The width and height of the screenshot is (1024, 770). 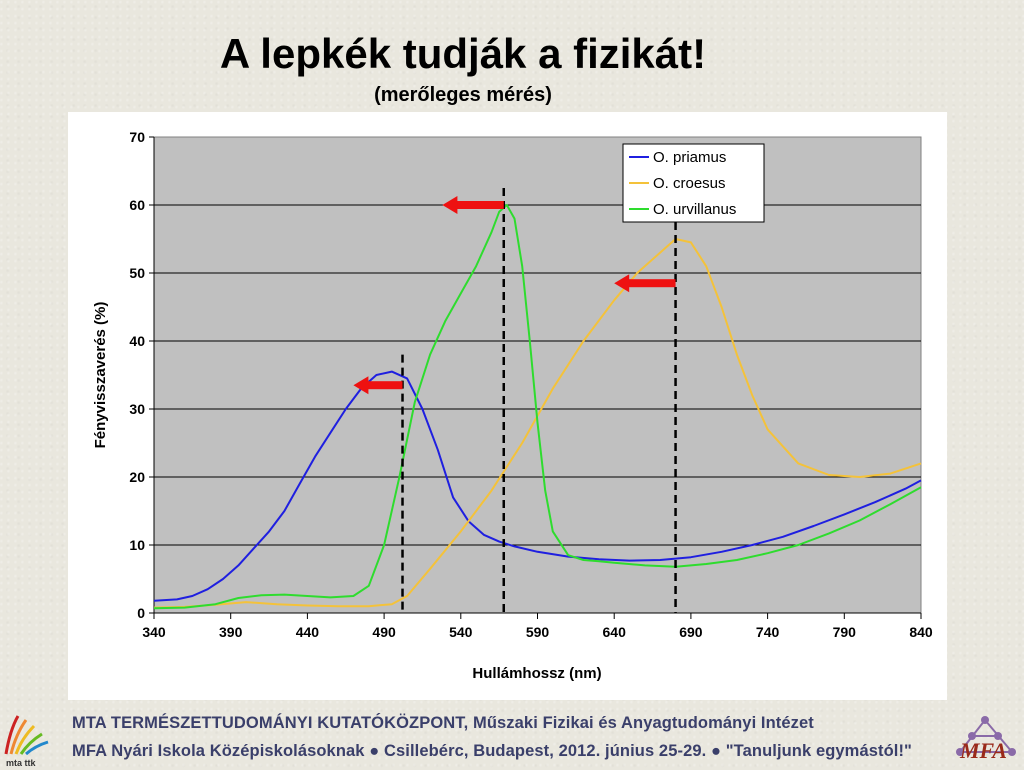 What do you see at coordinates (137, 205) in the screenshot?
I see `y-tick-label-60: 60` at bounding box center [137, 205].